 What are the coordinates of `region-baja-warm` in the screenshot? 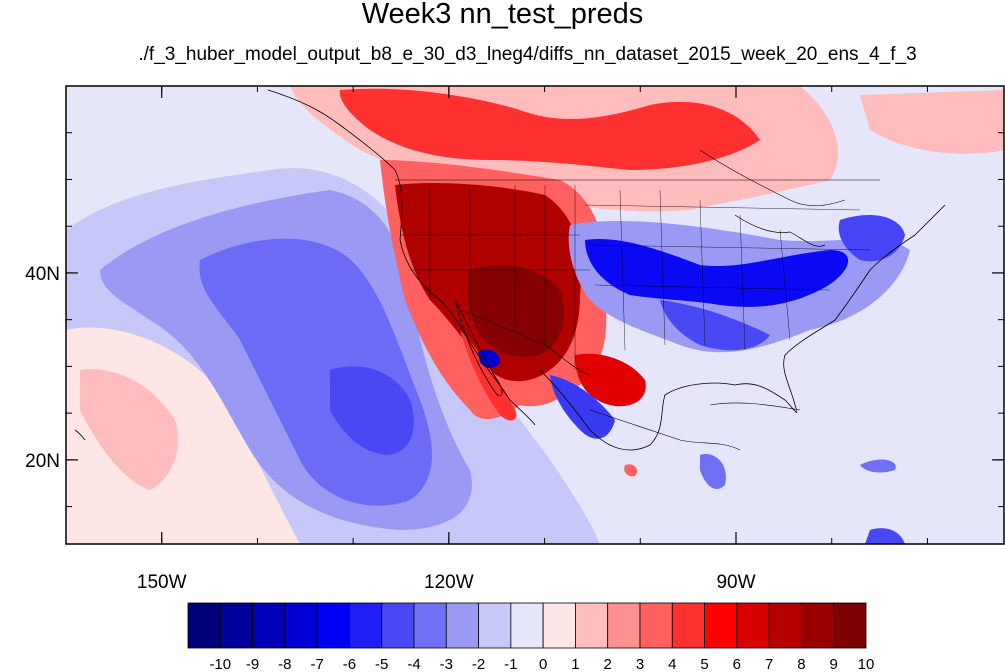 It's located at (488, 375).